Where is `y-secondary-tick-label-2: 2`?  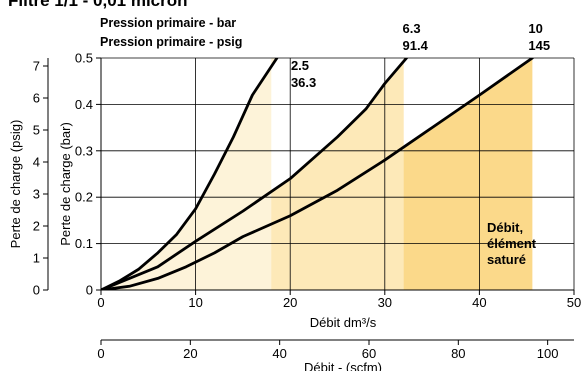 y-secondary-tick-label-2: 2 is located at coordinates (36, 226).